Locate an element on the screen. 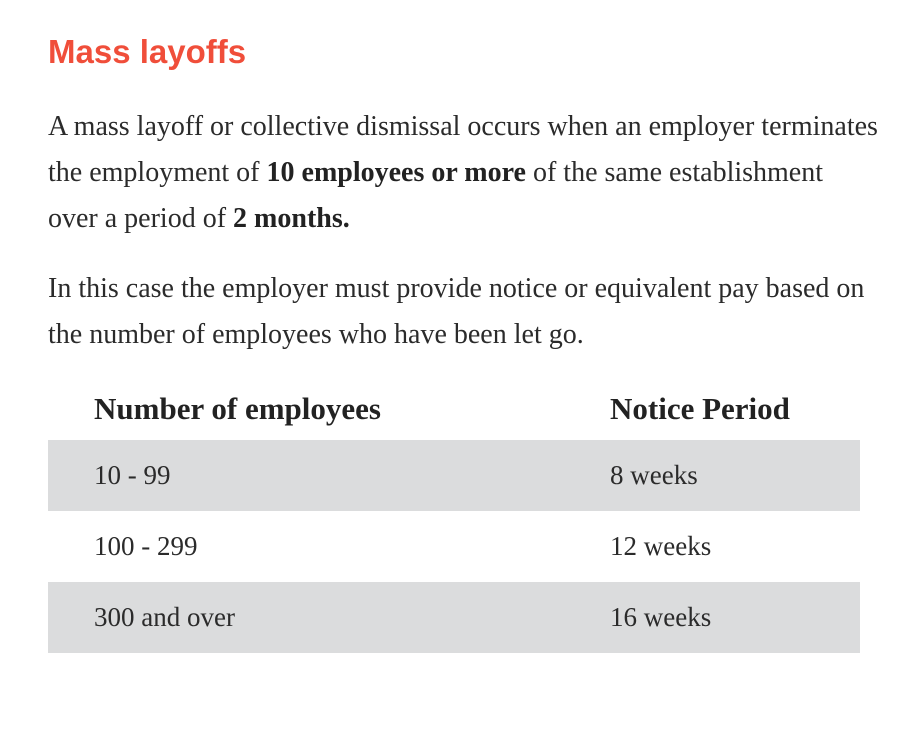 The image size is (915, 742). cell-employees: 300 and over is located at coordinates (326, 617).